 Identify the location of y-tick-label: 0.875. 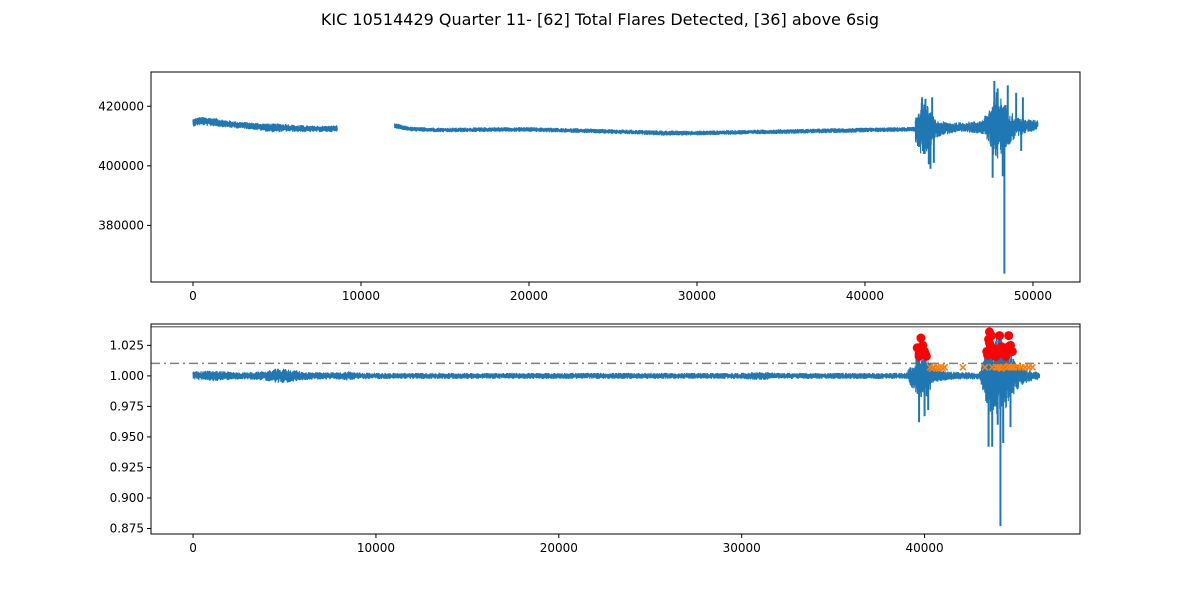
(127, 529).